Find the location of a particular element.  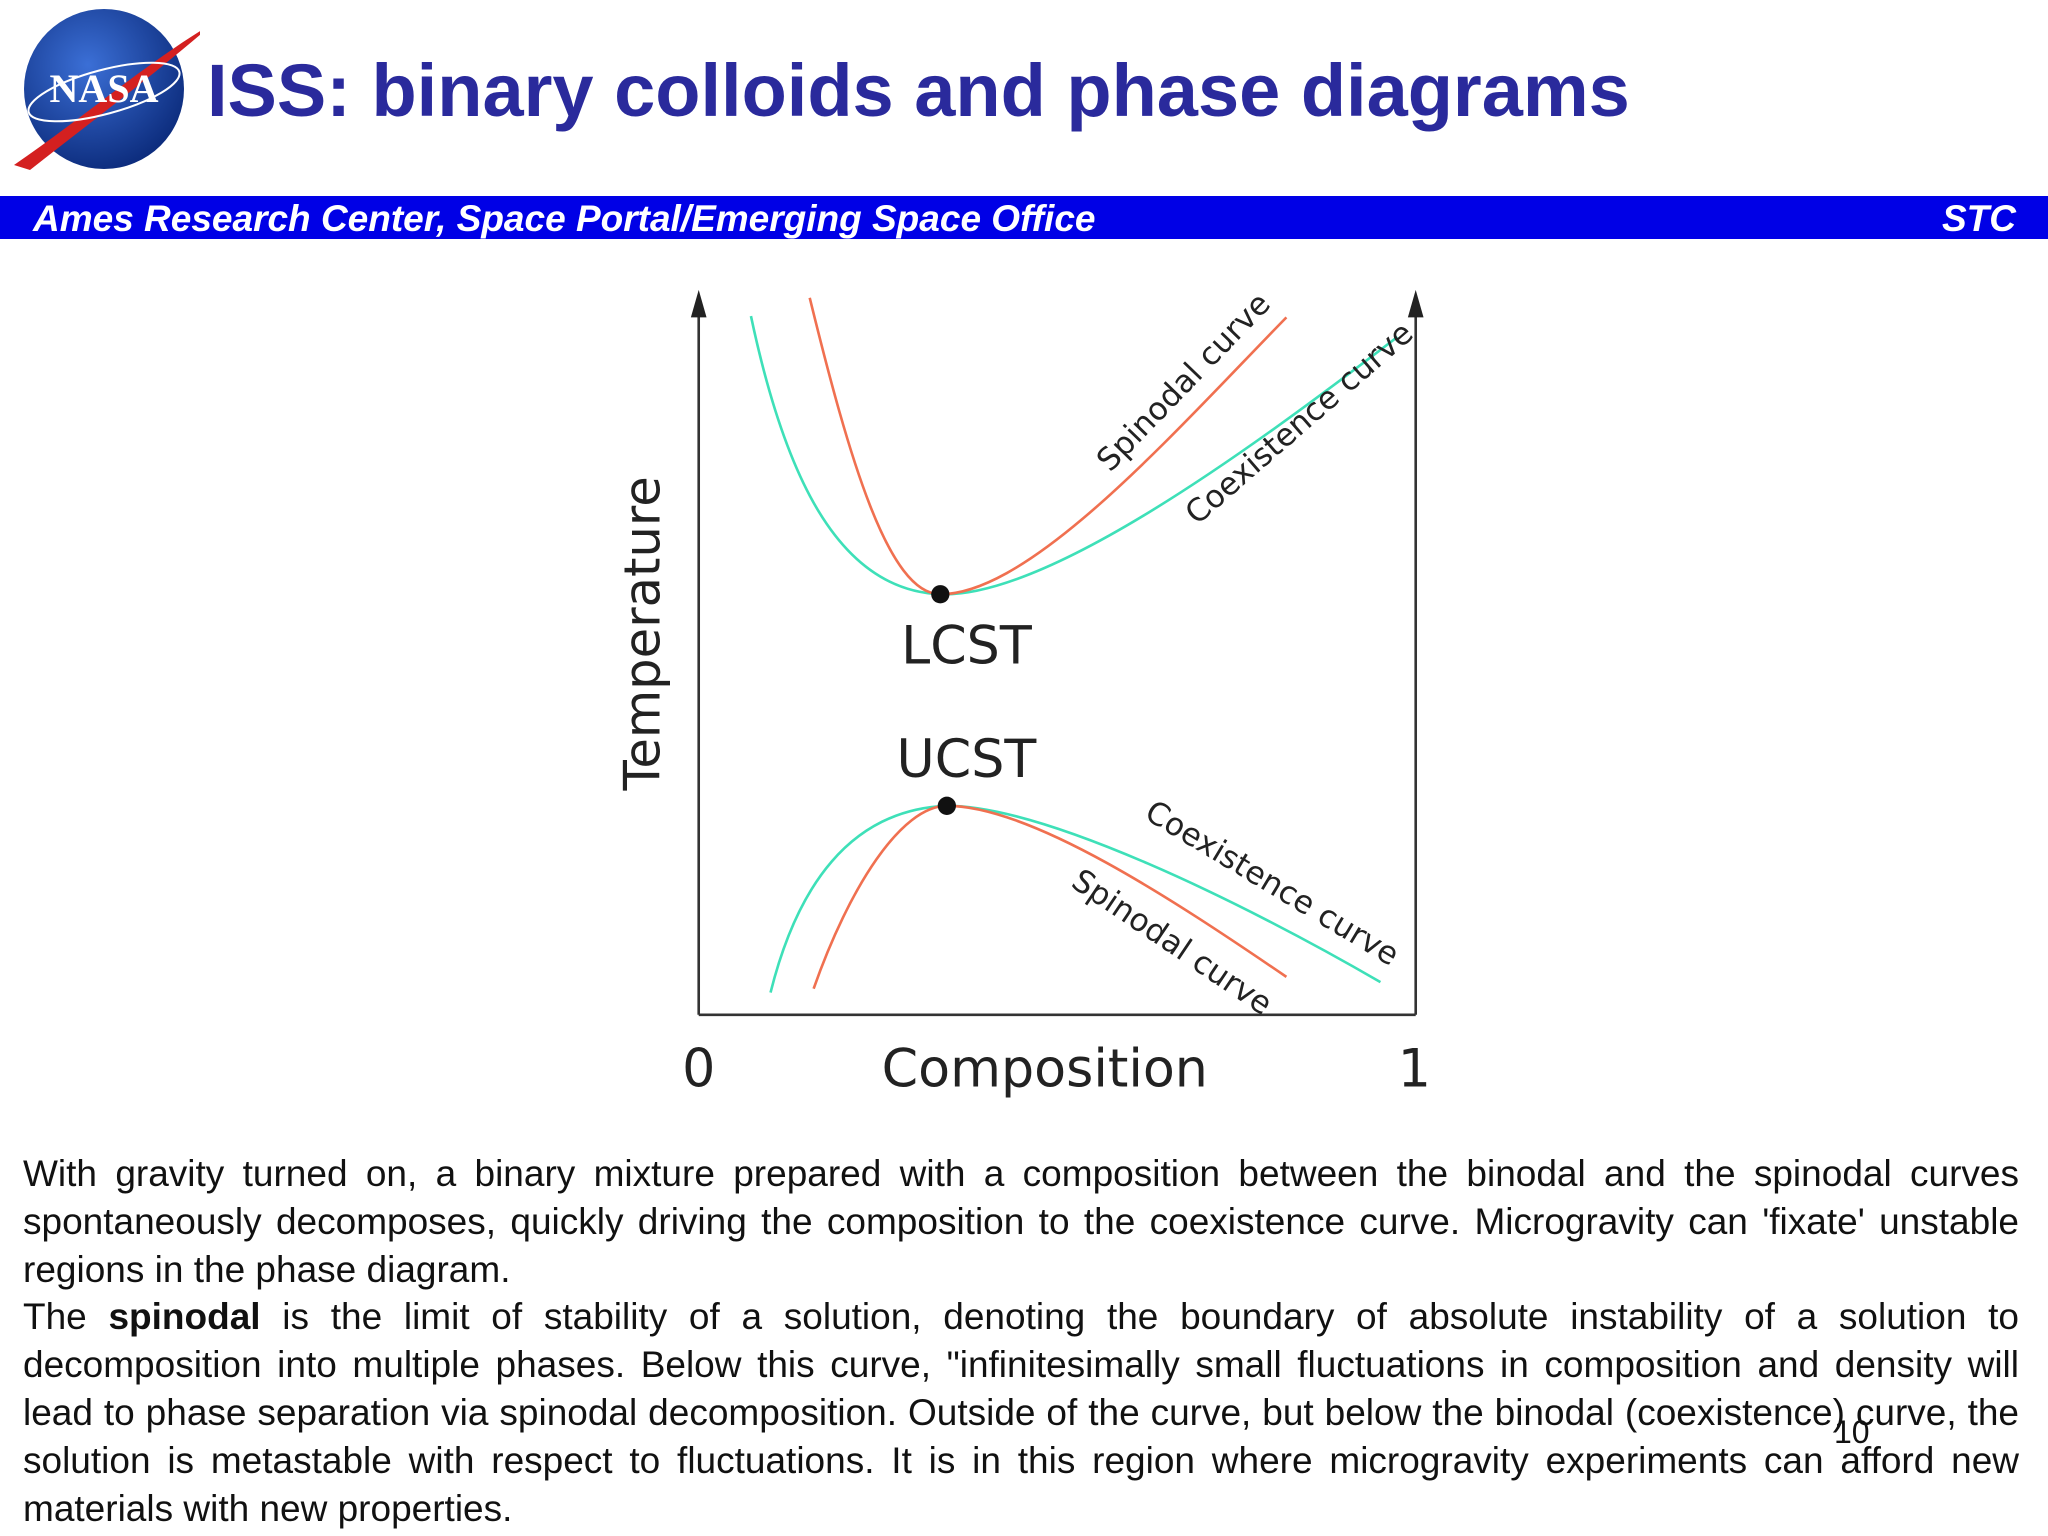

x-min-label: 0 is located at coordinates (698, 1070).